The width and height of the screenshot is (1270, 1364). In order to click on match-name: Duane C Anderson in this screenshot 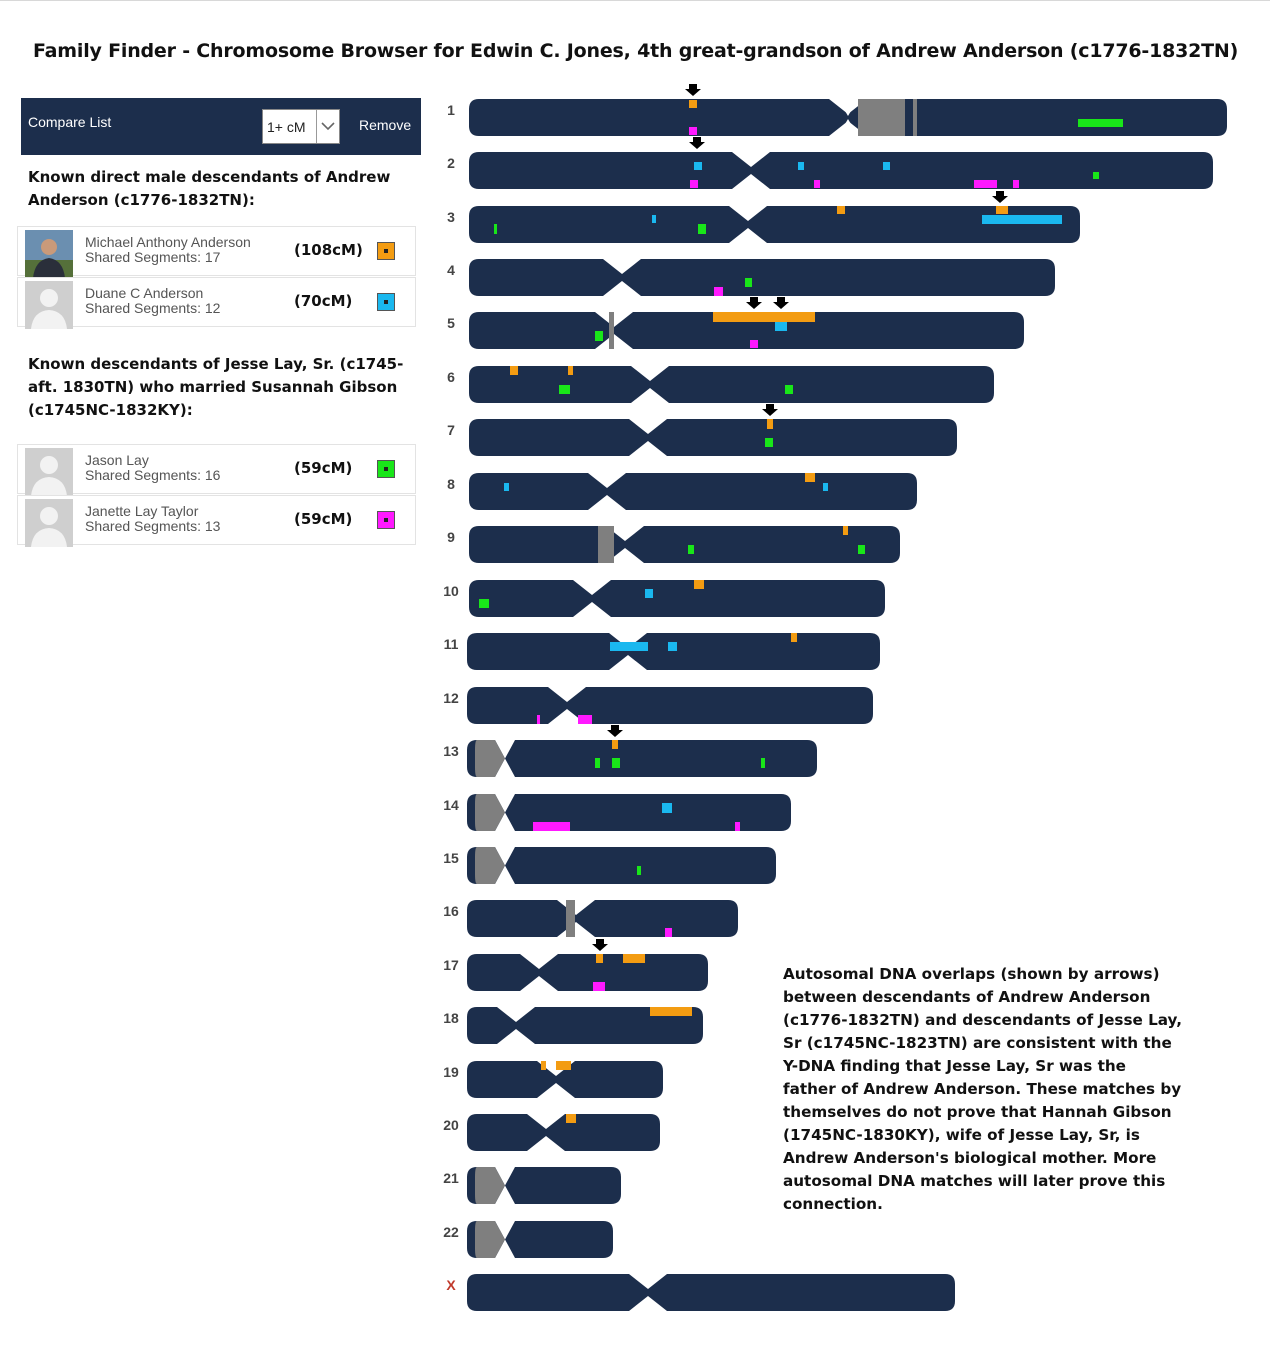, I will do `click(144, 293)`.